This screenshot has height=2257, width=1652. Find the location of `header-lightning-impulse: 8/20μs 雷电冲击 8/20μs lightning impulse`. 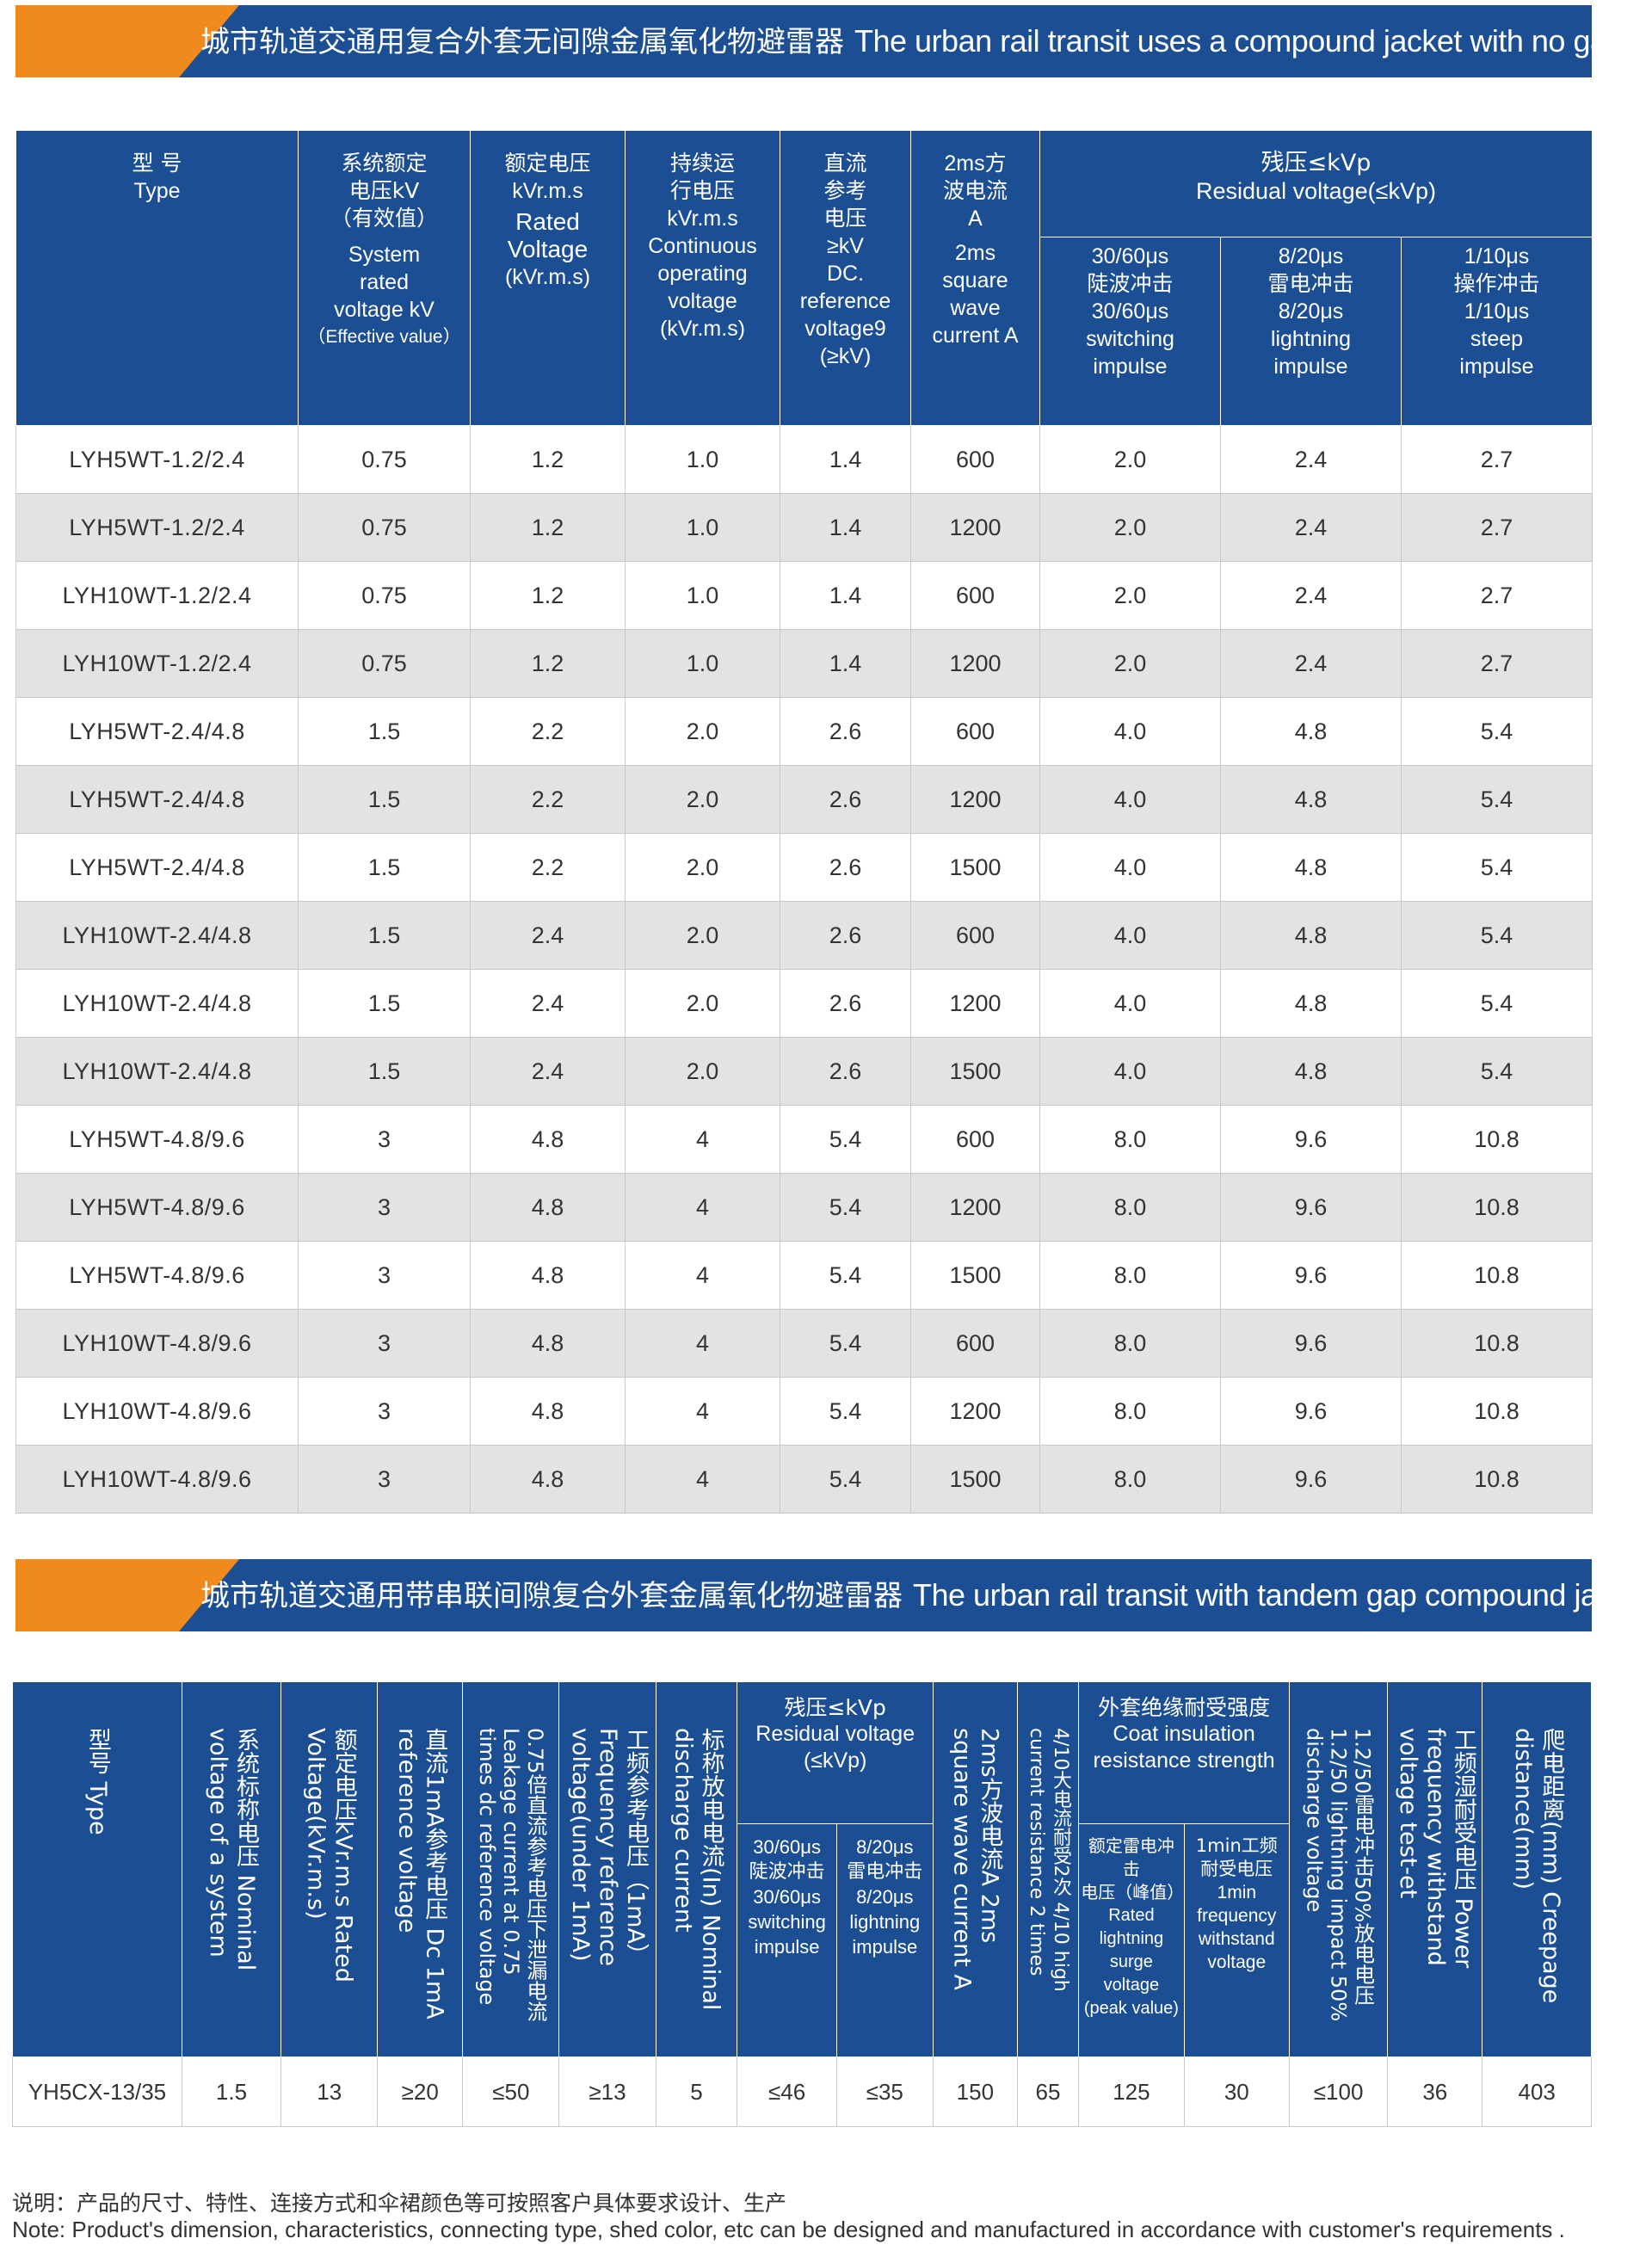

header-lightning-impulse: 8/20μs 雷电冲击 8/20μs lightning impulse is located at coordinates (1311, 331).